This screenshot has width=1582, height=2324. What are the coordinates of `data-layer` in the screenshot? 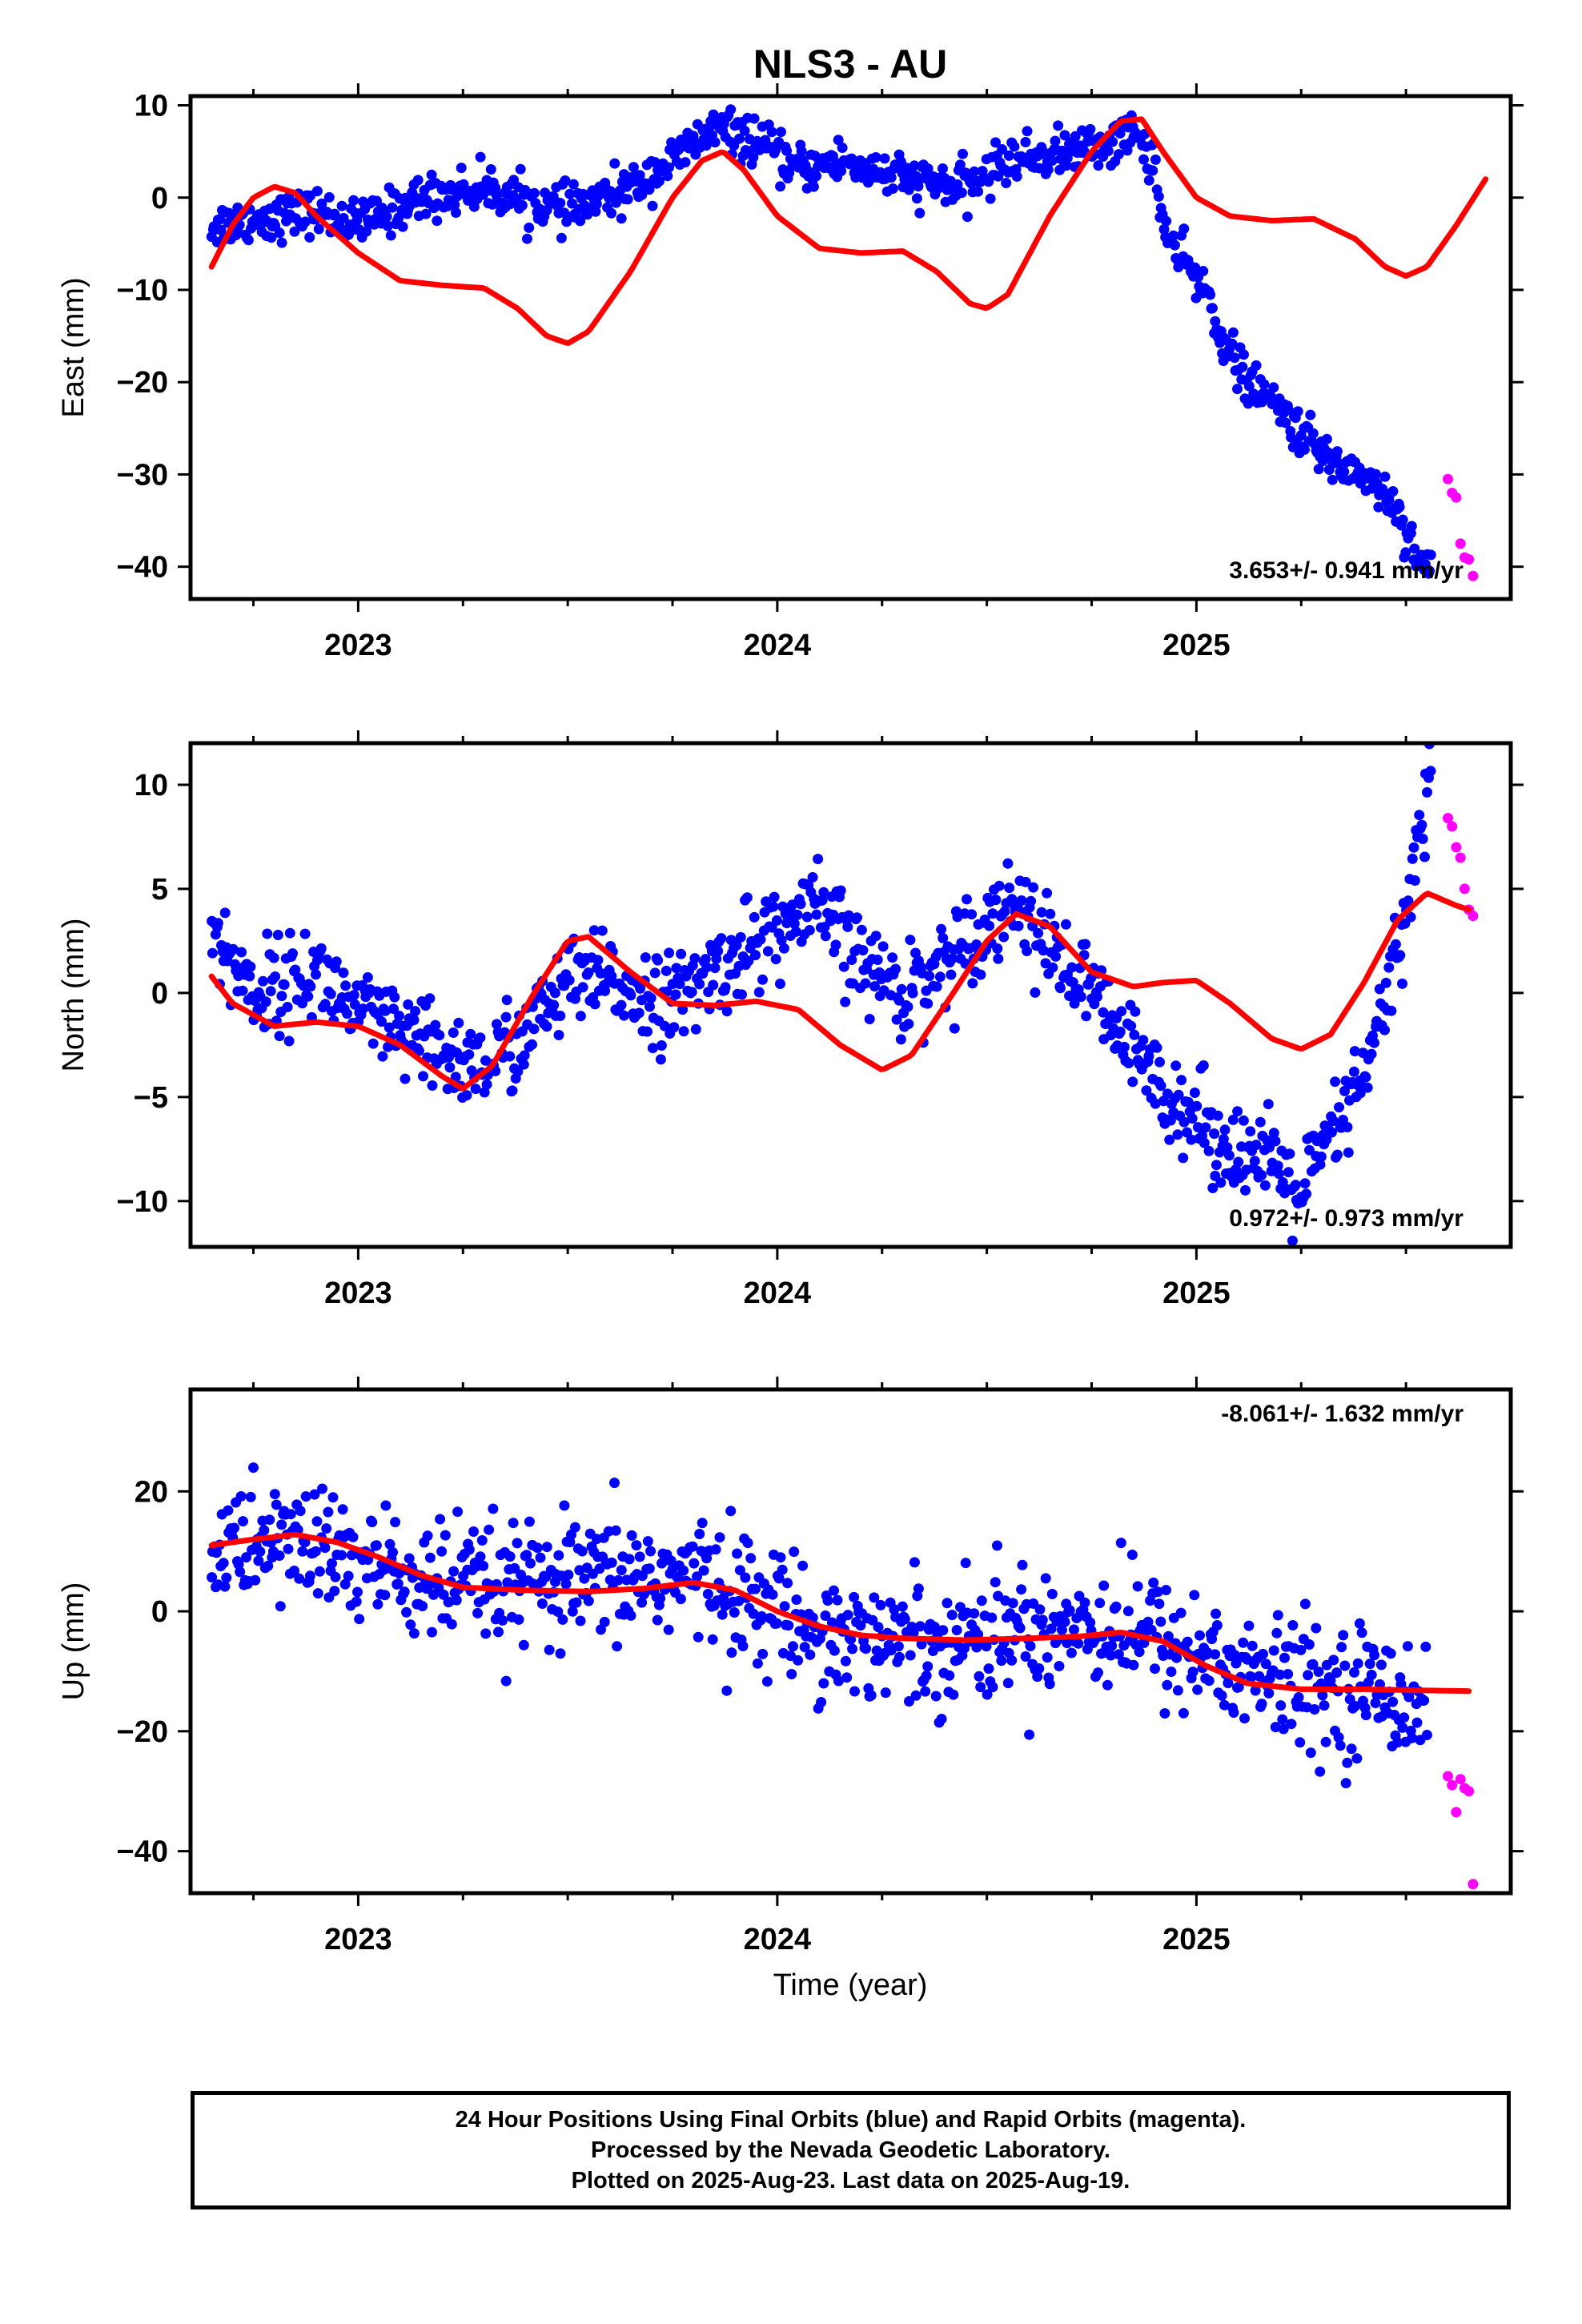 It's located at (843, 1676).